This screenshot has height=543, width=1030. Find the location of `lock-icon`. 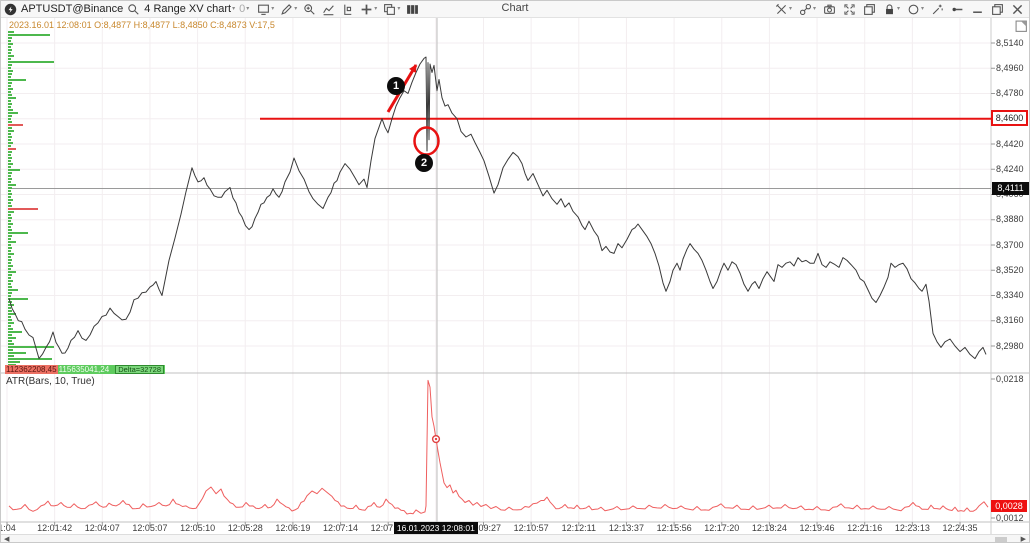

lock-icon is located at coordinates (889, 8).